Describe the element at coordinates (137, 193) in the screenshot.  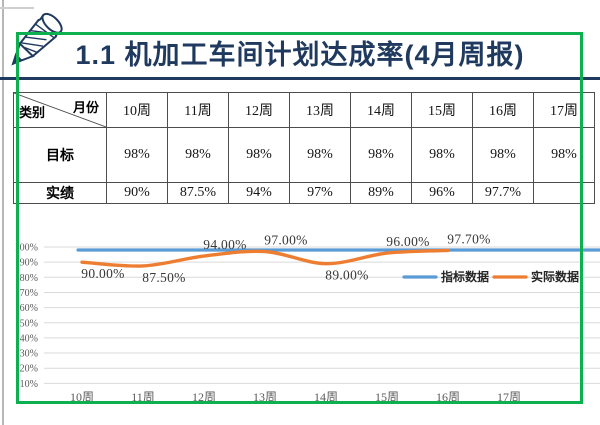
I see `table-value-cell: 90%` at that location.